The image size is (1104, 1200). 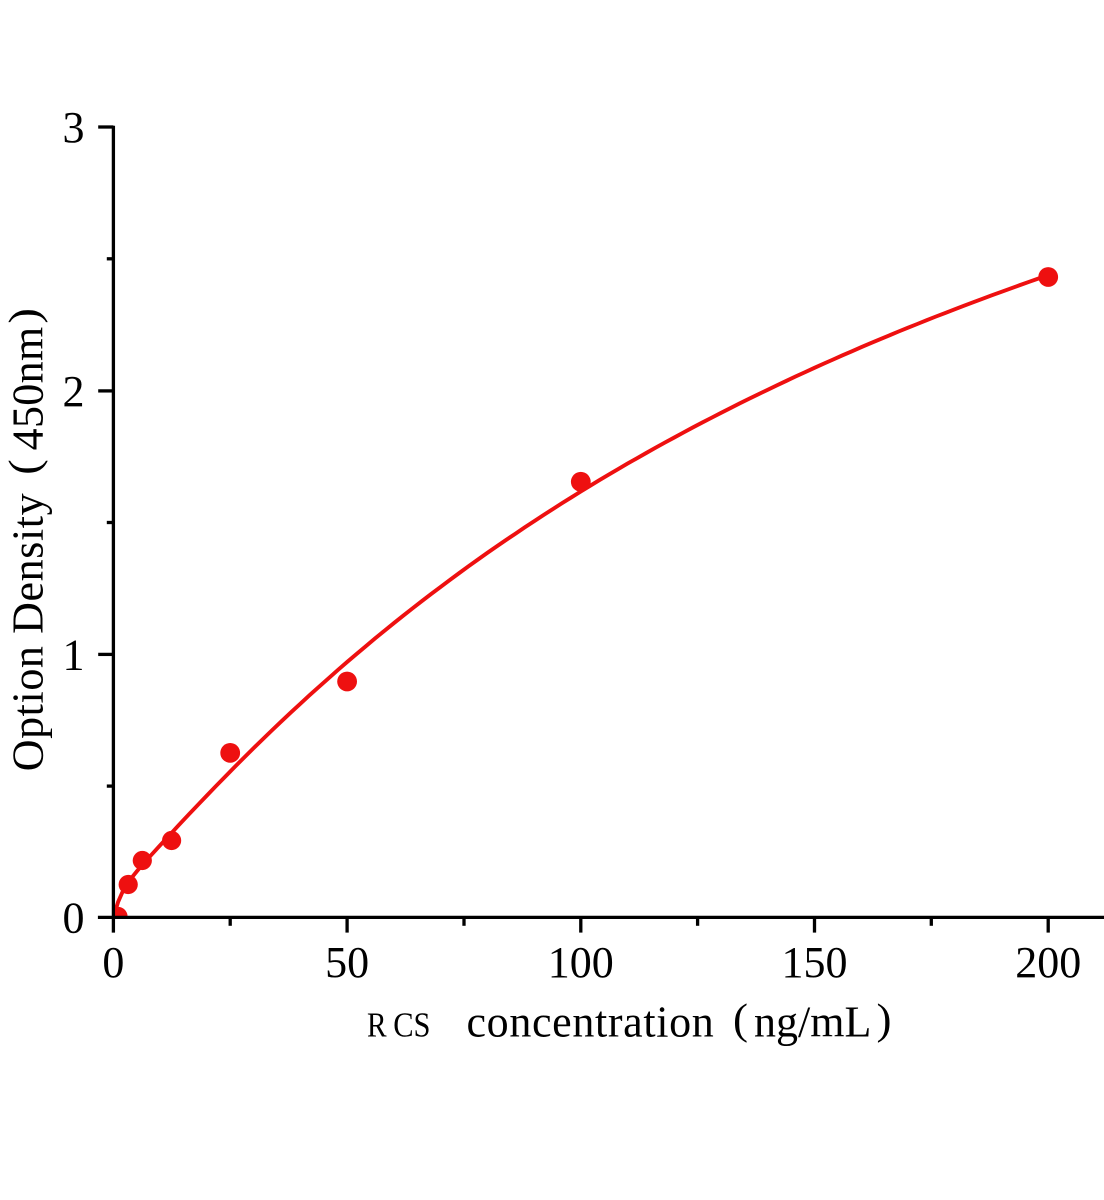 What do you see at coordinates (74, 391) in the screenshot?
I see `svg-text: 2` at bounding box center [74, 391].